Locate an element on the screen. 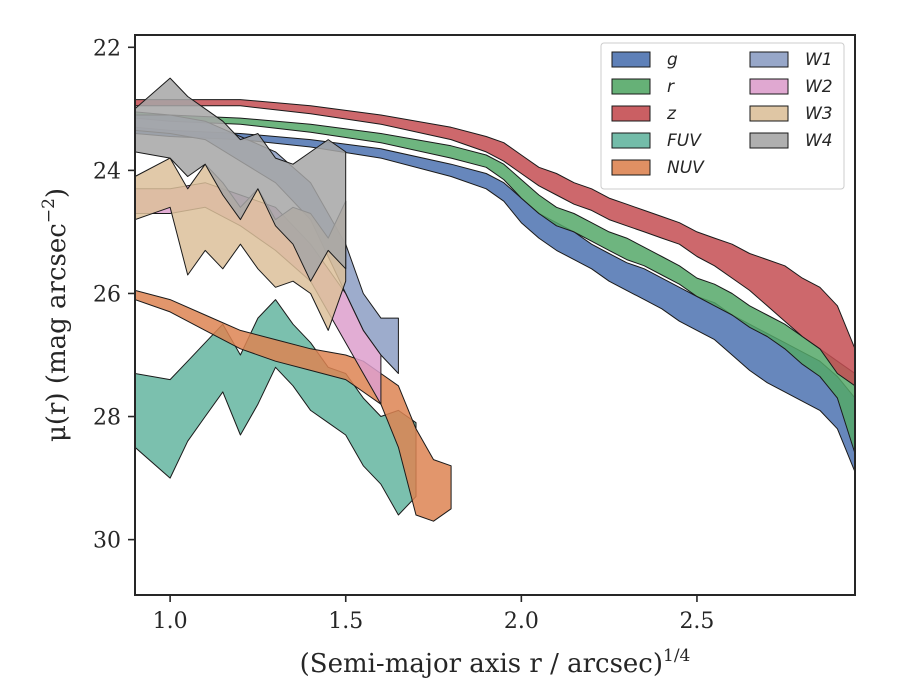 Image resolution: width=900 pixels, height=700 pixels. band-nuv is located at coordinates (293, 405).